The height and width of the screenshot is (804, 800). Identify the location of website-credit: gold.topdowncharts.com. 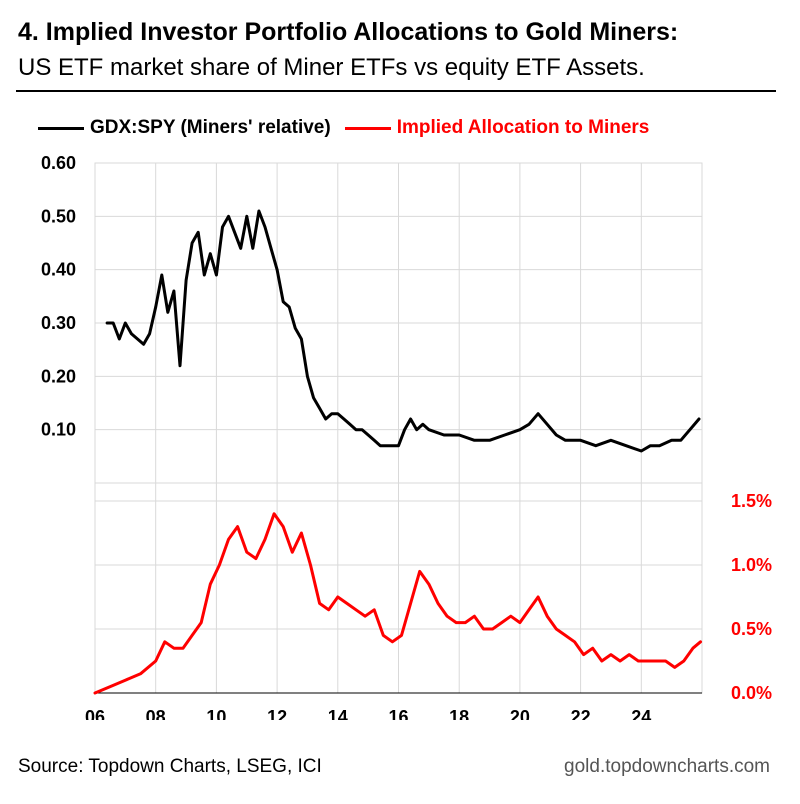
(667, 766).